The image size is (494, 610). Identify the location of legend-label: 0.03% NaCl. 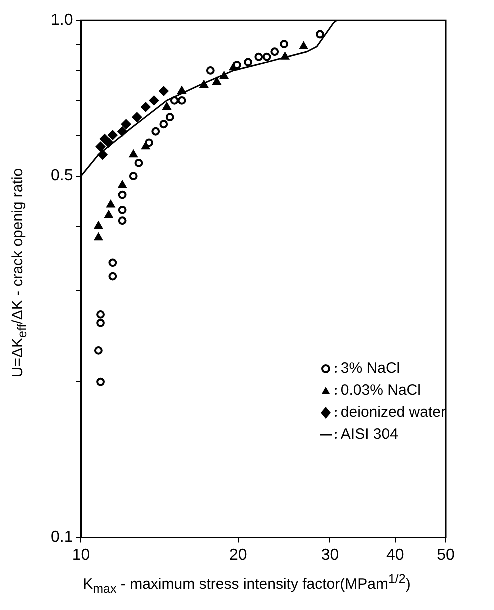
(380, 391).